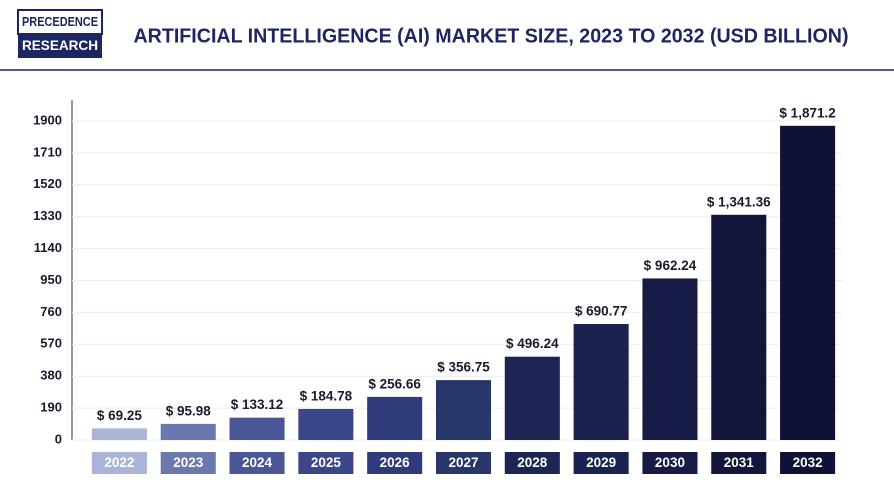  I want to click on value-label: $ 496.24, so click(532, 343).